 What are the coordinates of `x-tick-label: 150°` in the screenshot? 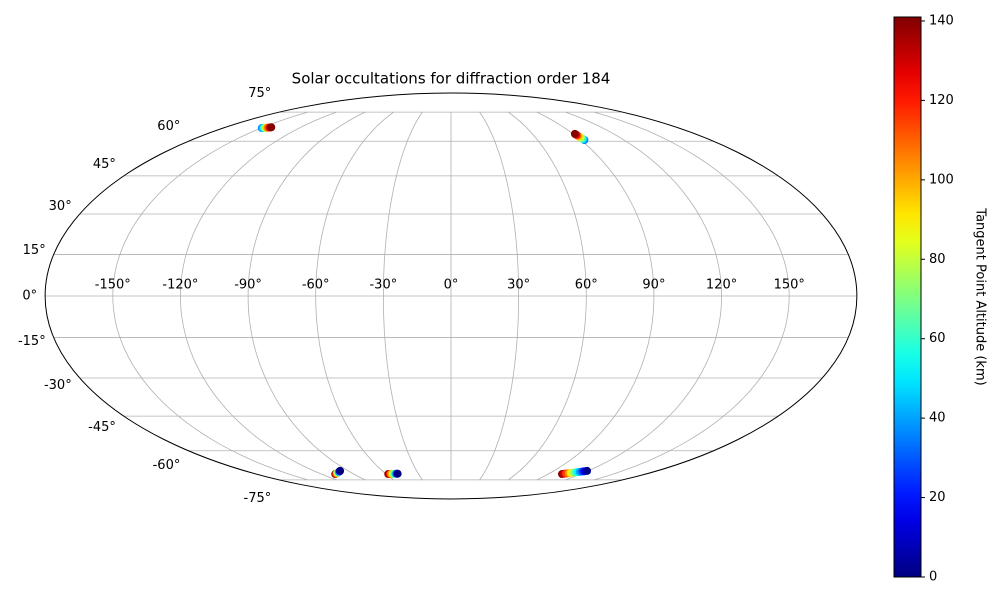 It's located at (789, 285).